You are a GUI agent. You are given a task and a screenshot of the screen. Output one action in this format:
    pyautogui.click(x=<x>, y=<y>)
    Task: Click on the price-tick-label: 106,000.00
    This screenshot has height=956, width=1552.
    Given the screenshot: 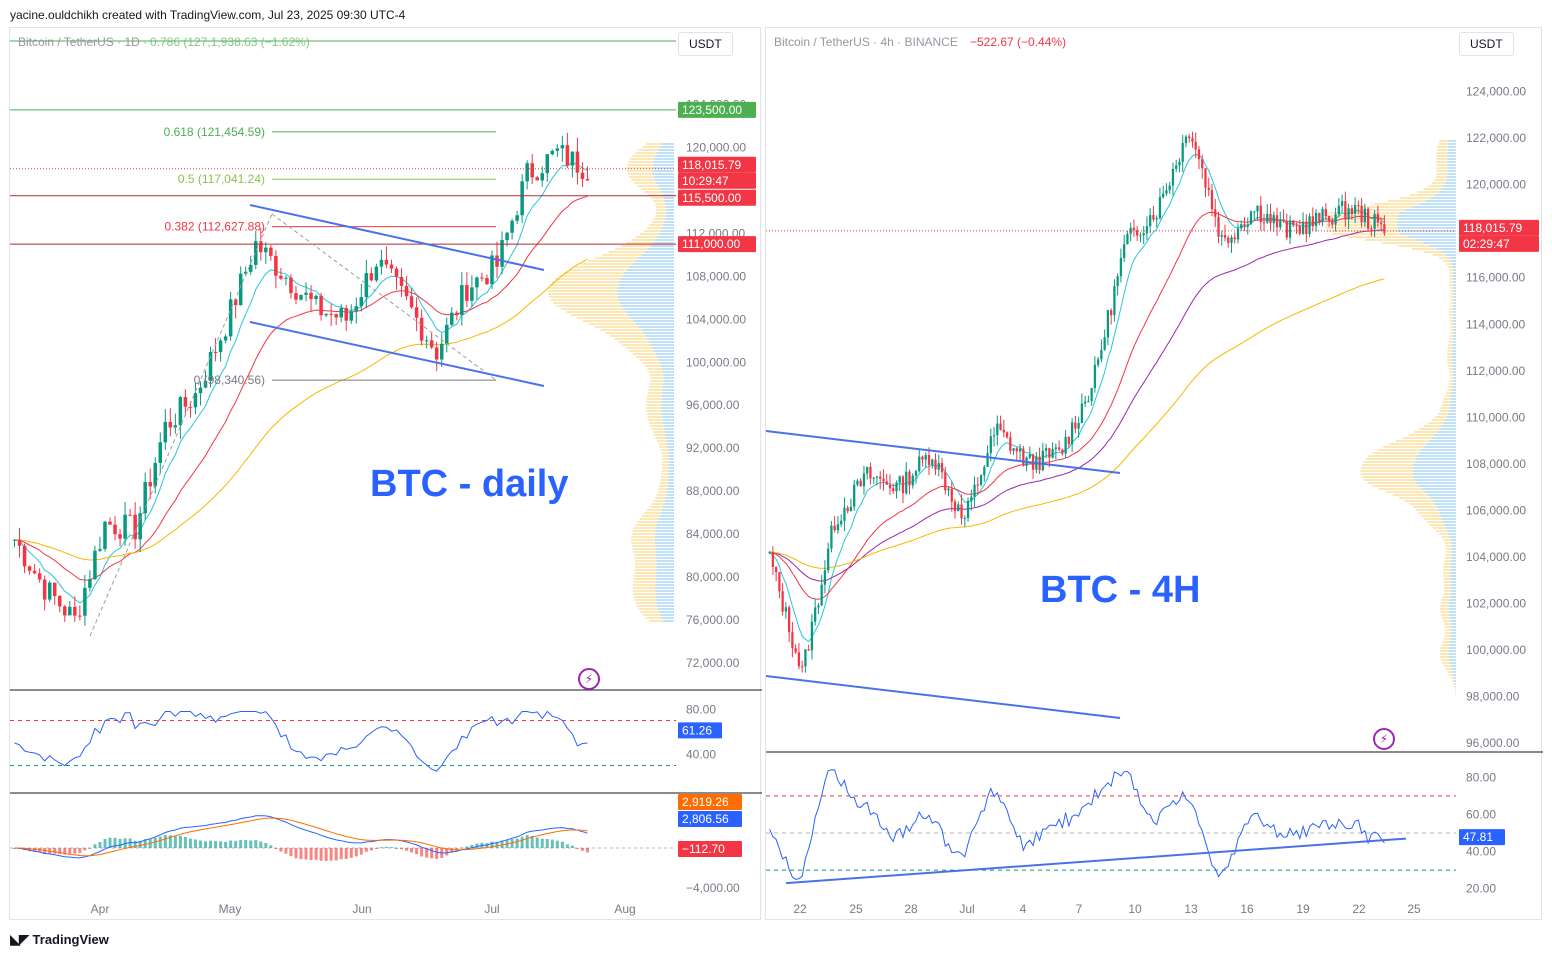 What is the action you would take?
    pyautogui.click(x=1496, y=510)
    